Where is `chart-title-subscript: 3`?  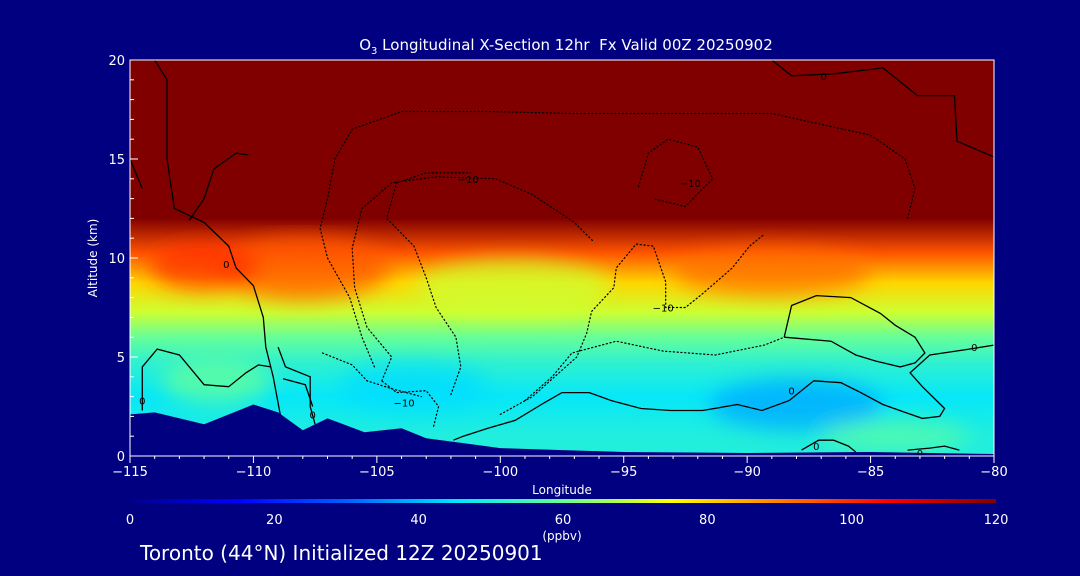 chart-title-subscript: 3 is located at coordinates (374, 51).